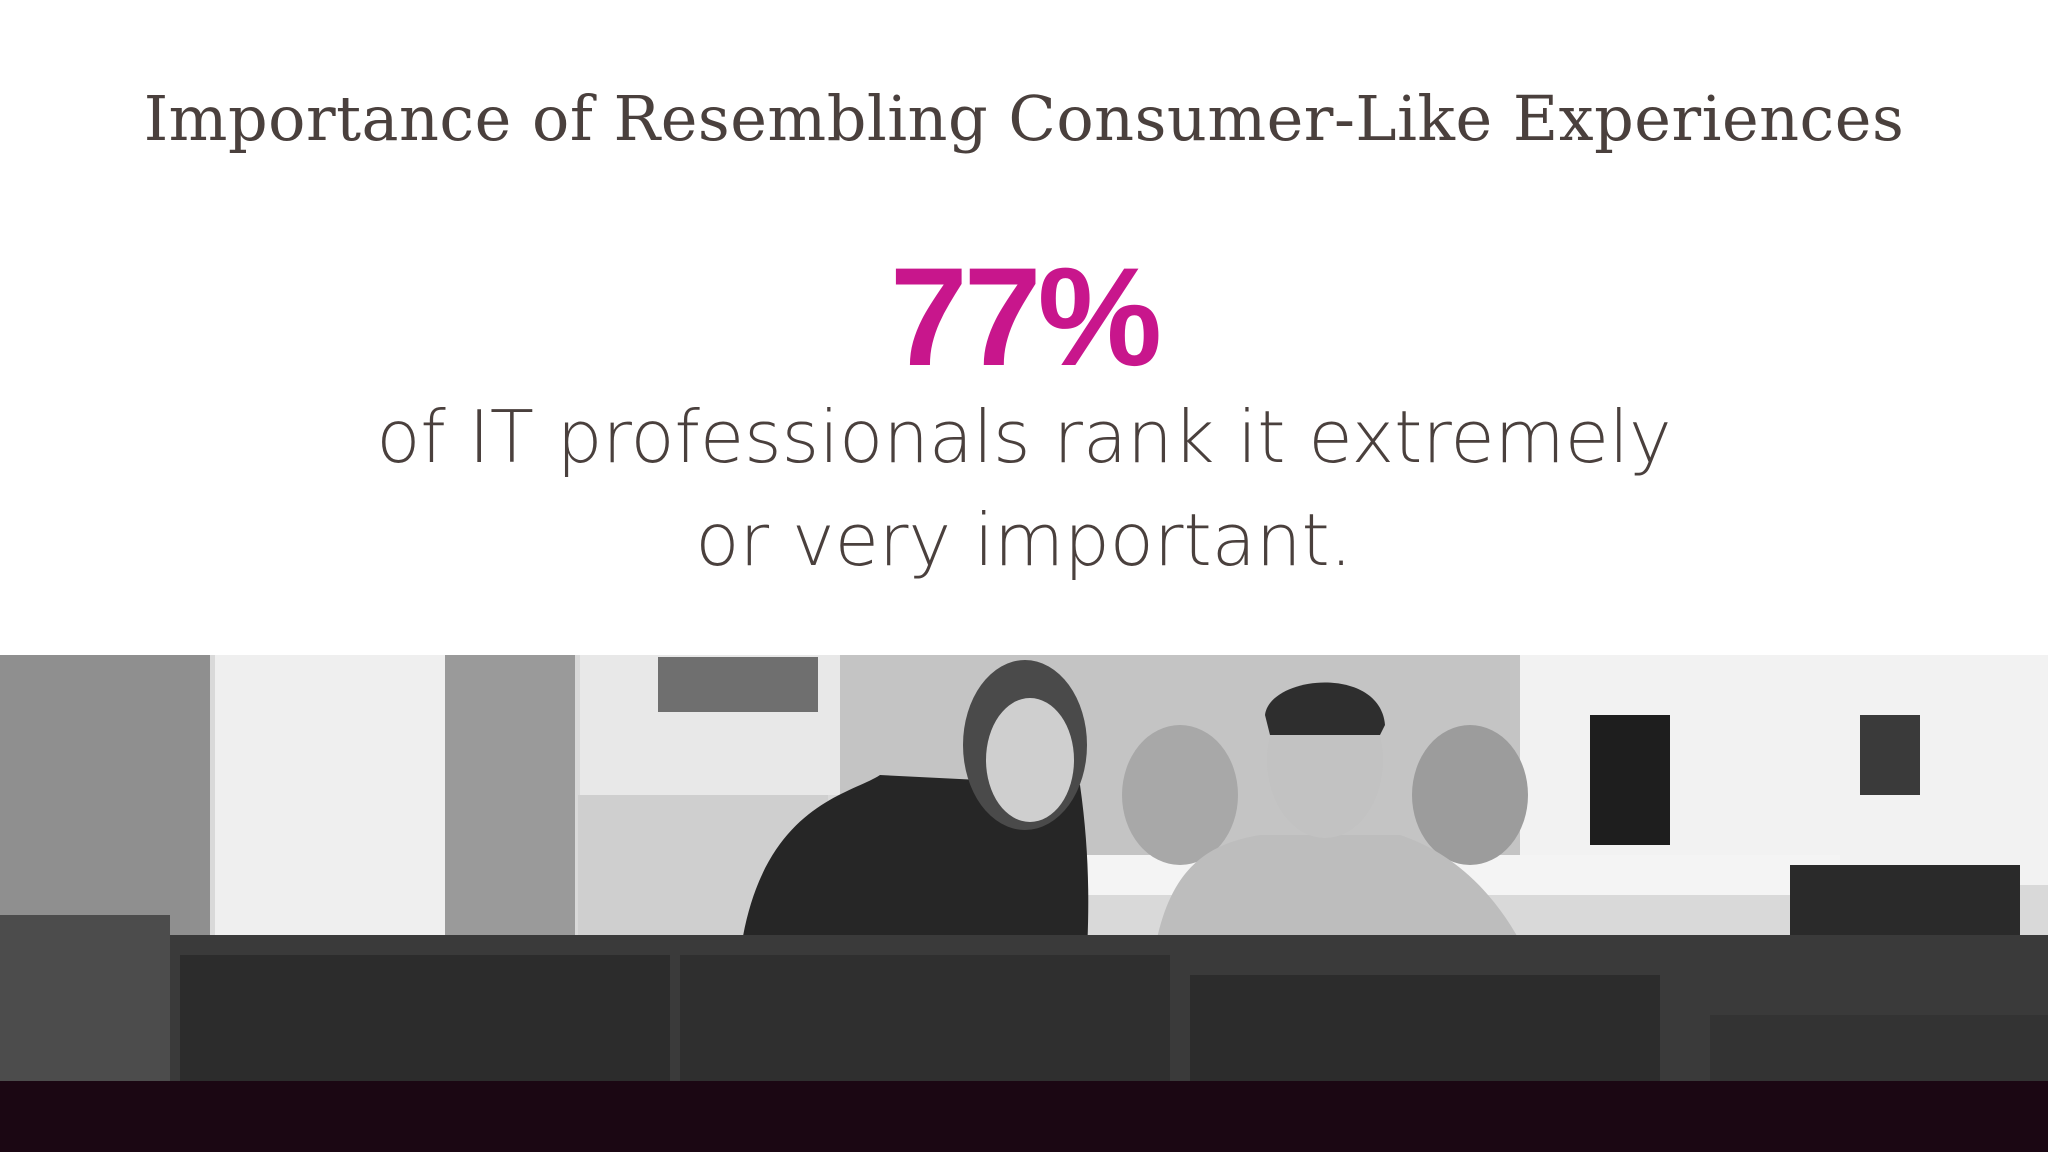  What do you see at coordinates (1024, 540) in the screenshot?
I see `stat-description: or very important.` at bounding box center [1024, 540].